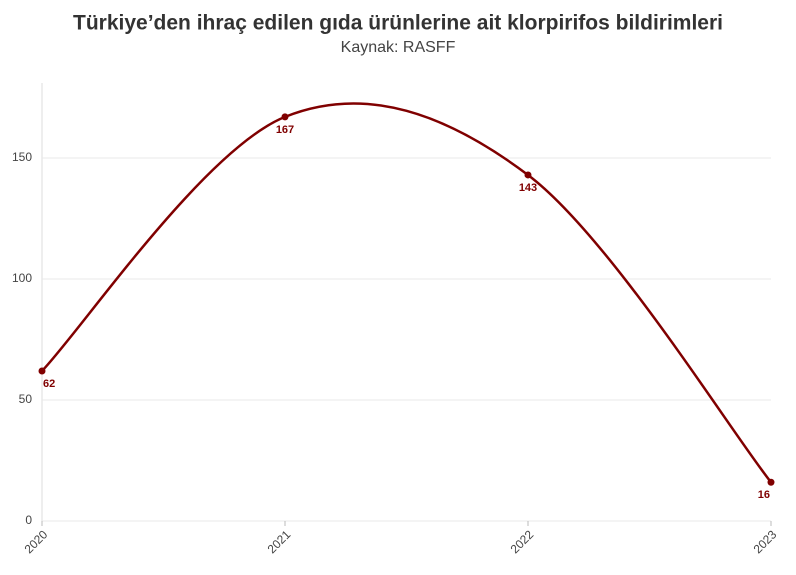  I want to click on data-label: 143, so click(528, 188).